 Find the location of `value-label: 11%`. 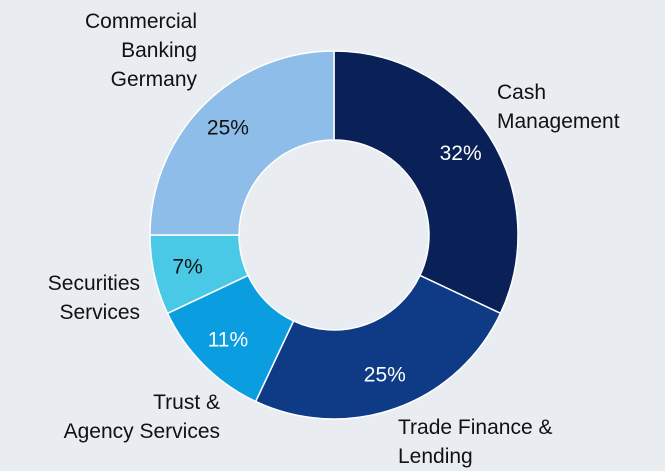

value-label: 11% is located at coordinates (228, 340).